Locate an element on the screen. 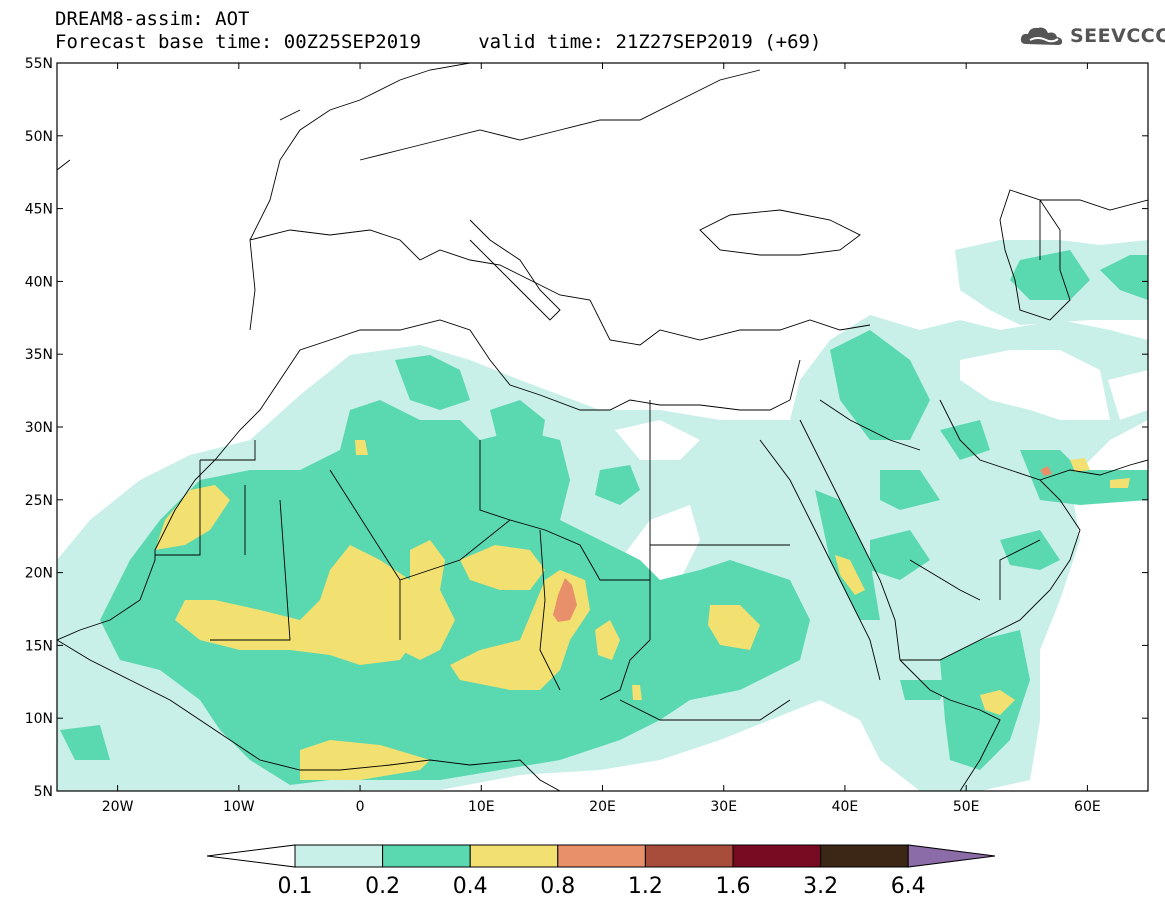  lon-tick-label: 20W is located at coordinates (118, 807).